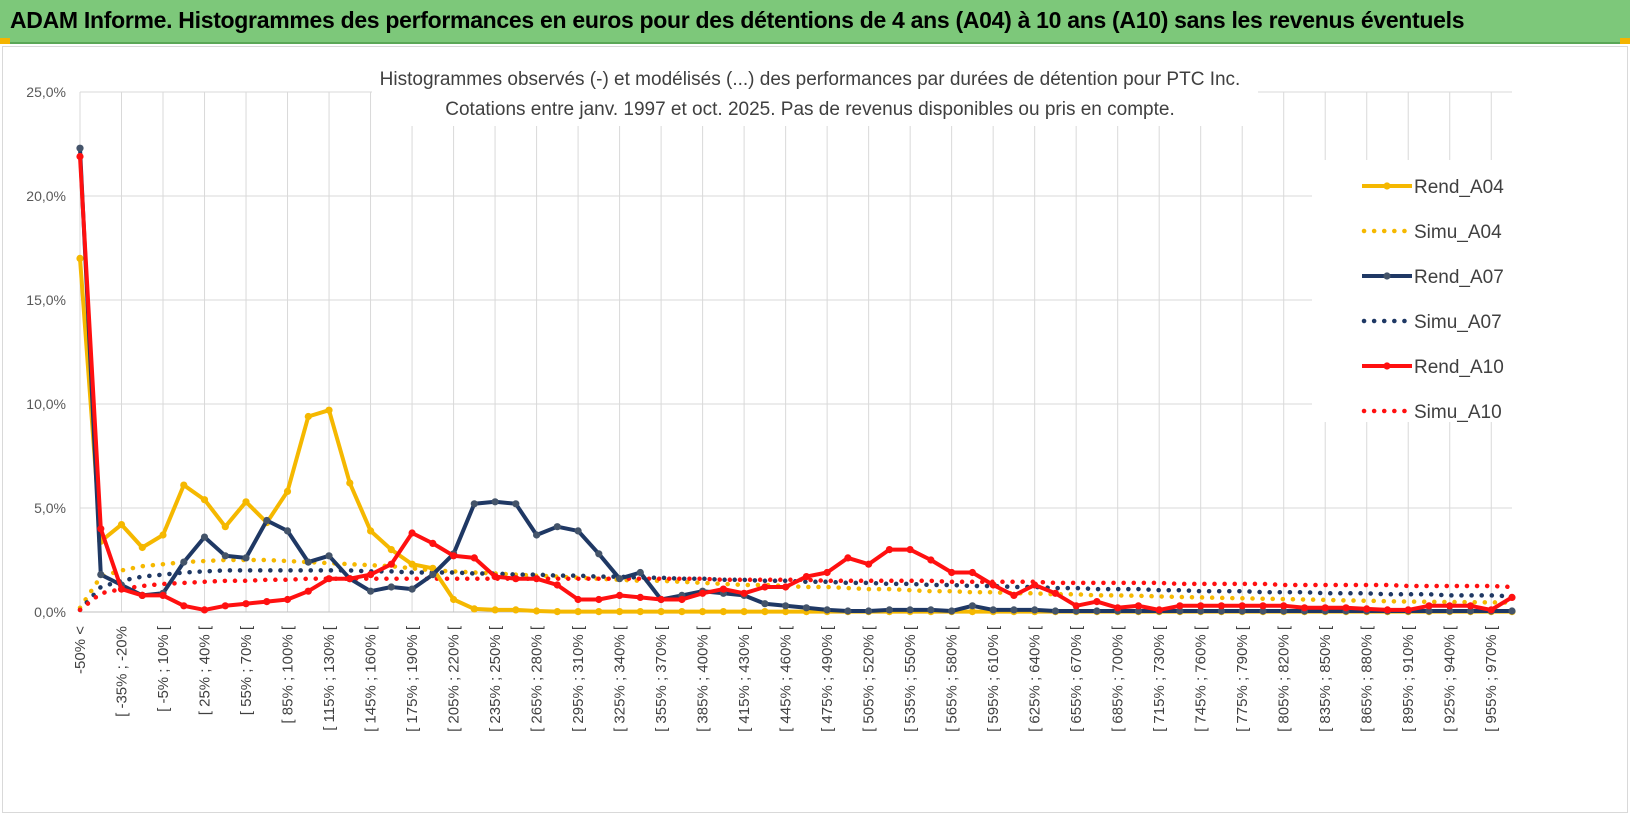 Image resolution: width=1630 pixels, height=815 pixels. What do you see at coordinates (163, 668) in the screenshot?
I see `x-tick-label: [ -5% ; 10% [` at bounding box center [163, 668].